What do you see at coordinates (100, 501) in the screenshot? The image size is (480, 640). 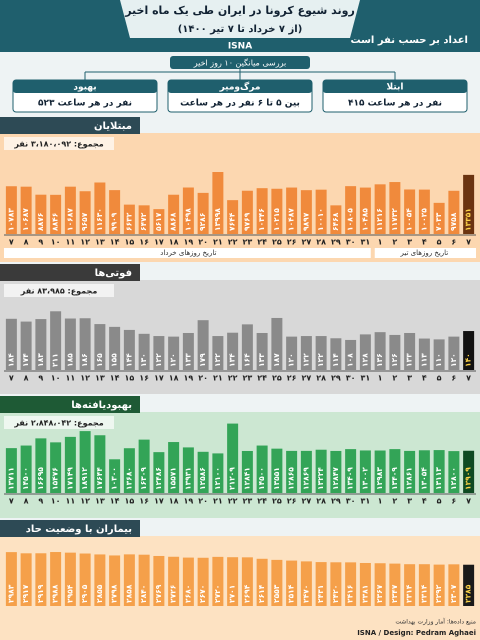 I see `x-tick-label: ۱۳` at bounding box center [100, 501].